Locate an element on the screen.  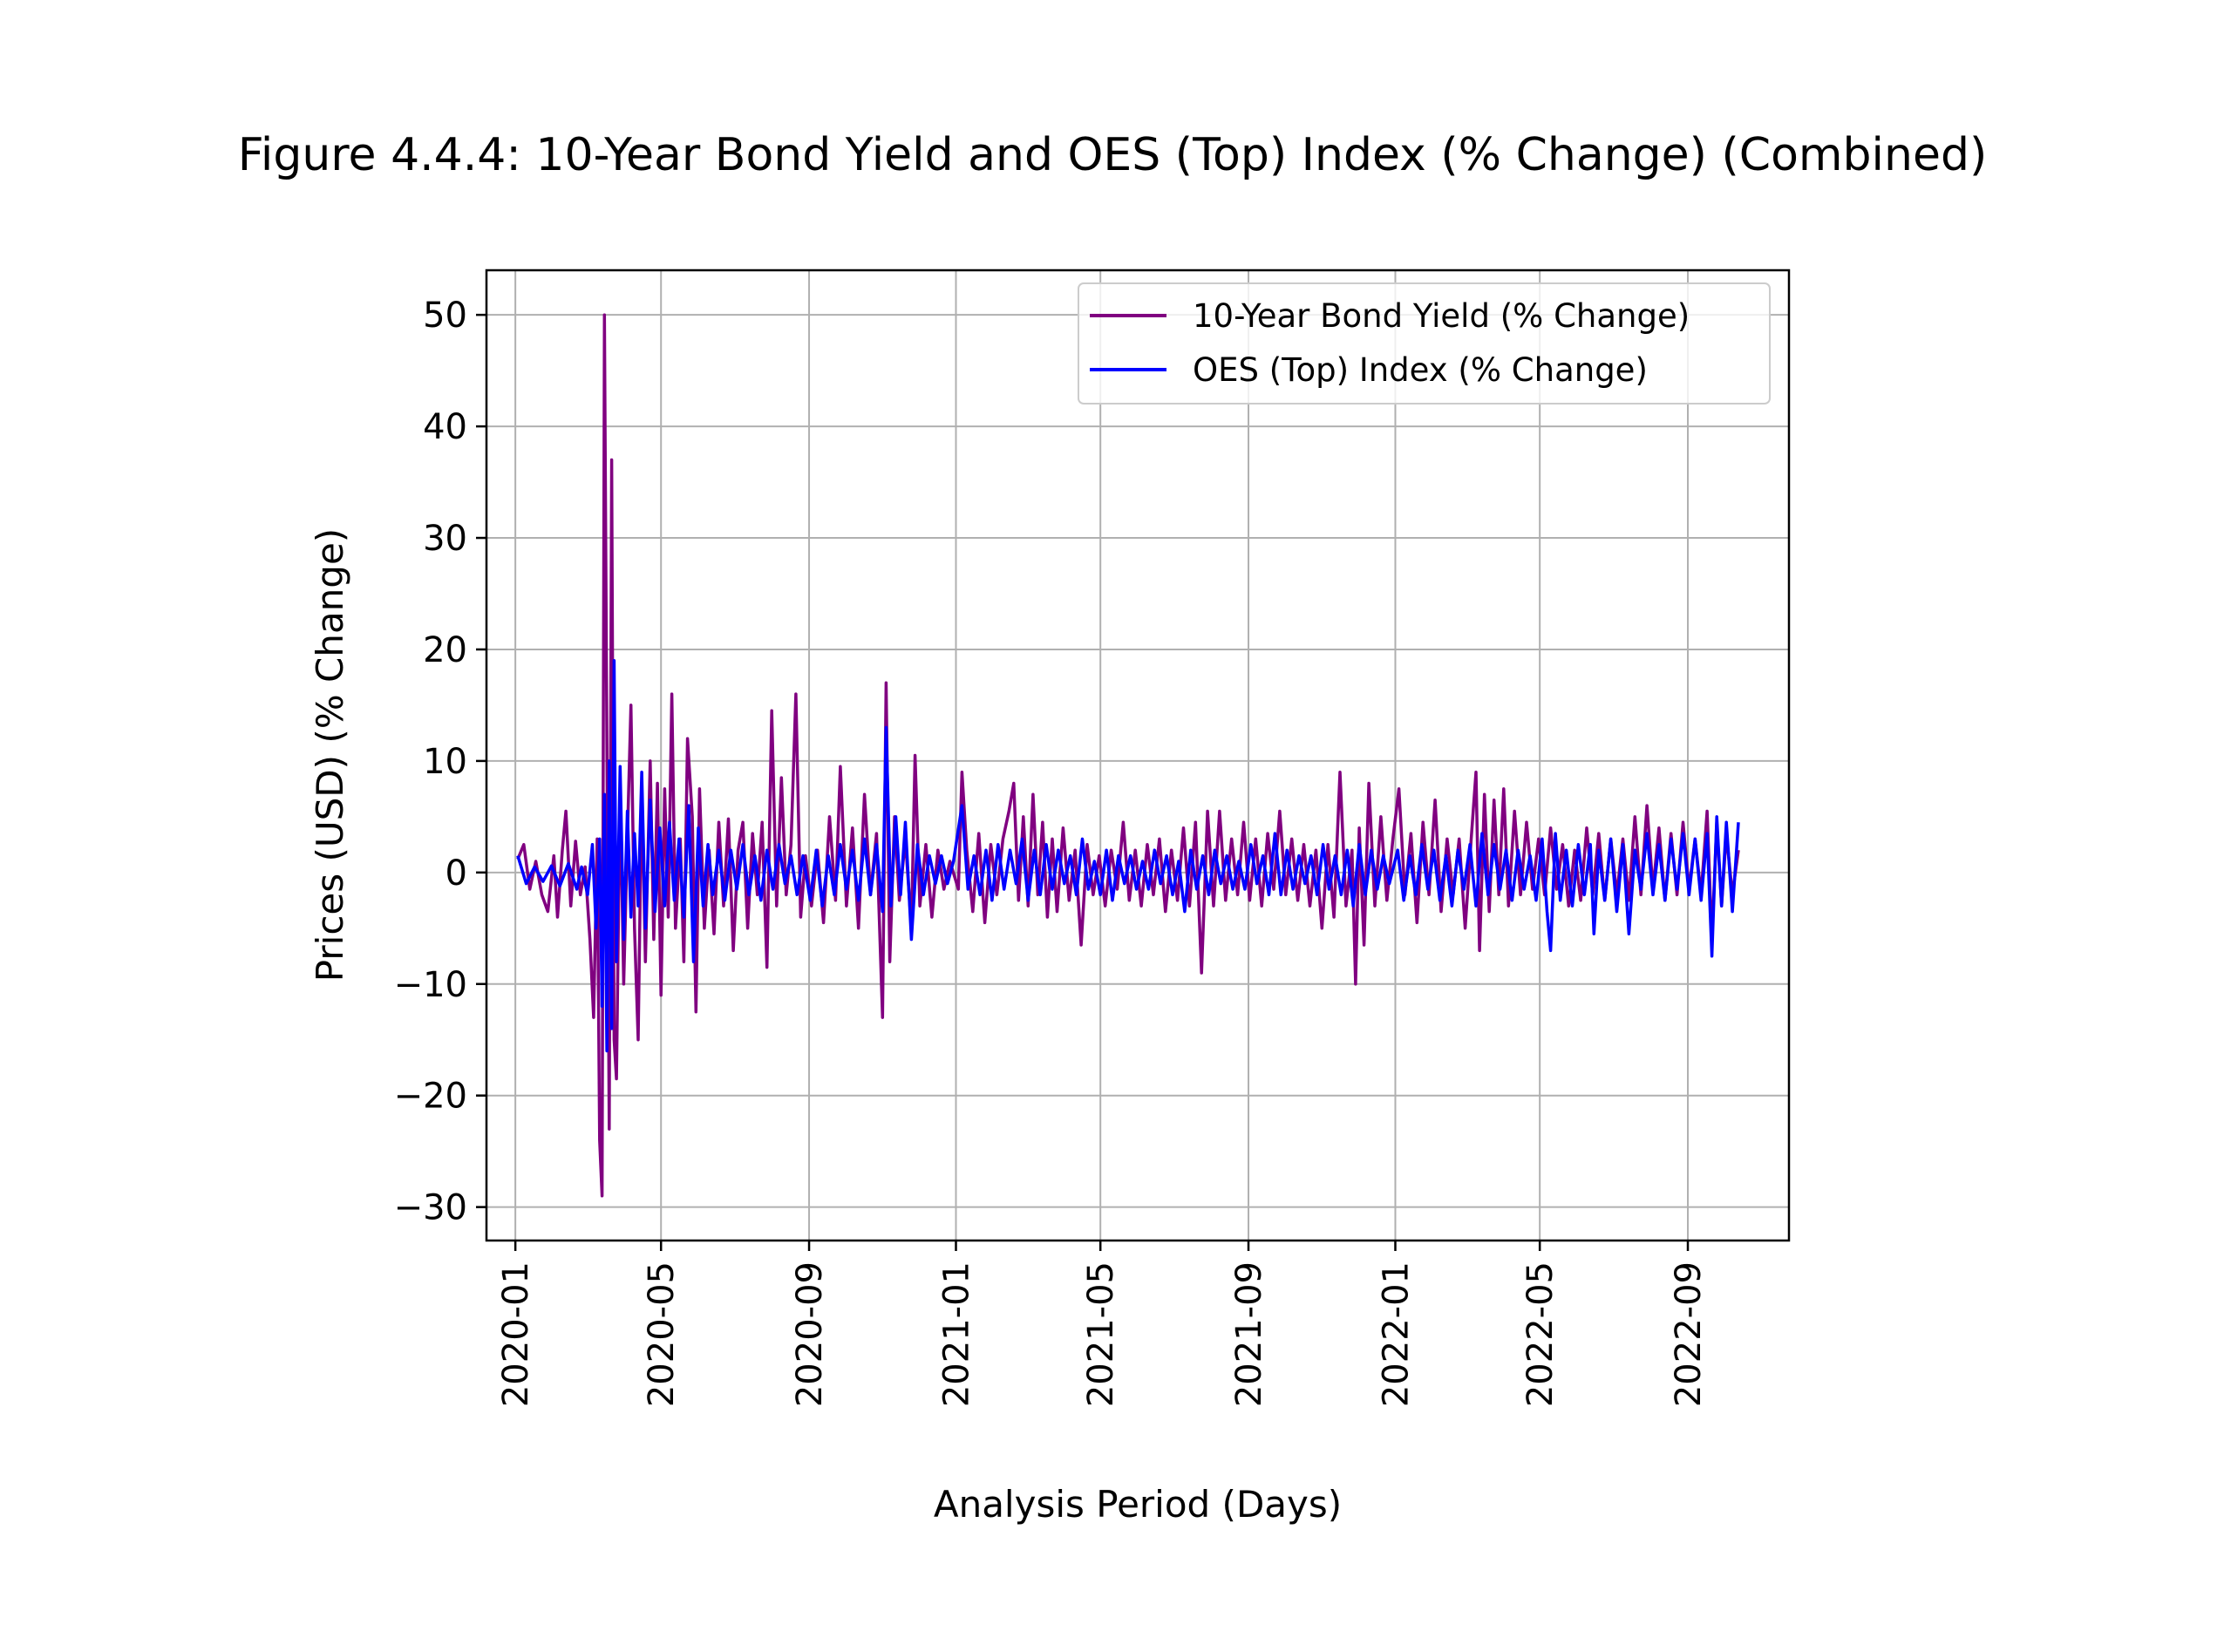
y-tick-label: 0 is located at coordinates (456, 873).